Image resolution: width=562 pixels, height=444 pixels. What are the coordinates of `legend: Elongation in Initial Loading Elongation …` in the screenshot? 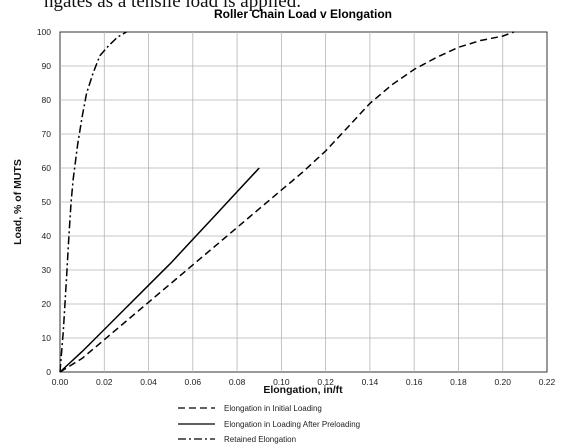 It's located at (269, 424).